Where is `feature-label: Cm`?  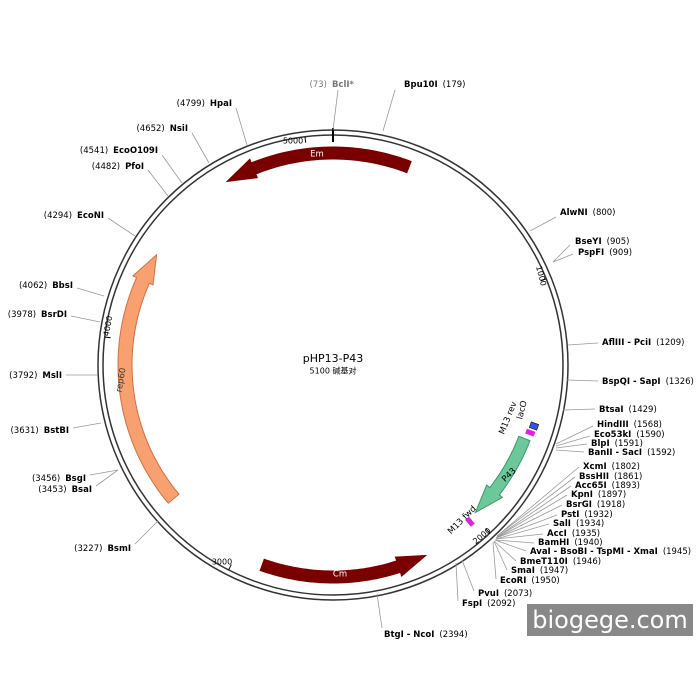
feature-label: Cm is located at coordinates (340, 575).